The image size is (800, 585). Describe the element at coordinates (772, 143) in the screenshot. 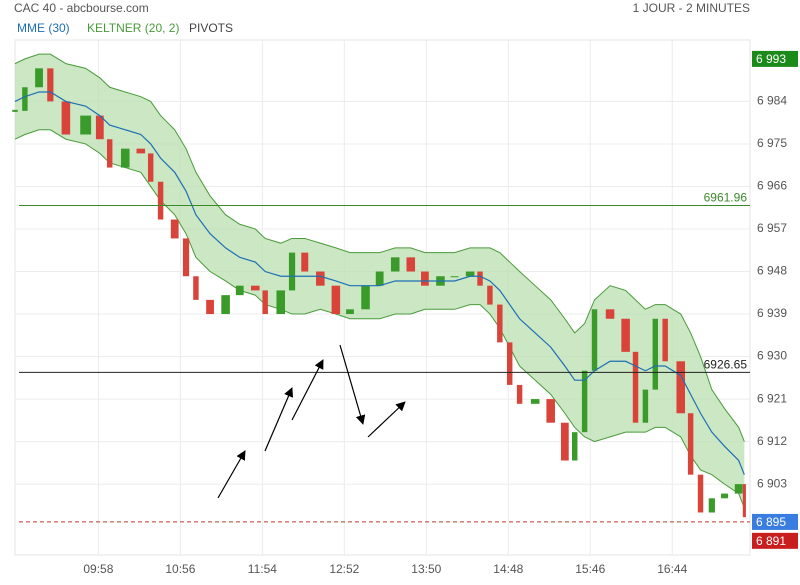

I see `y-tick-label: 6 975` at that location.